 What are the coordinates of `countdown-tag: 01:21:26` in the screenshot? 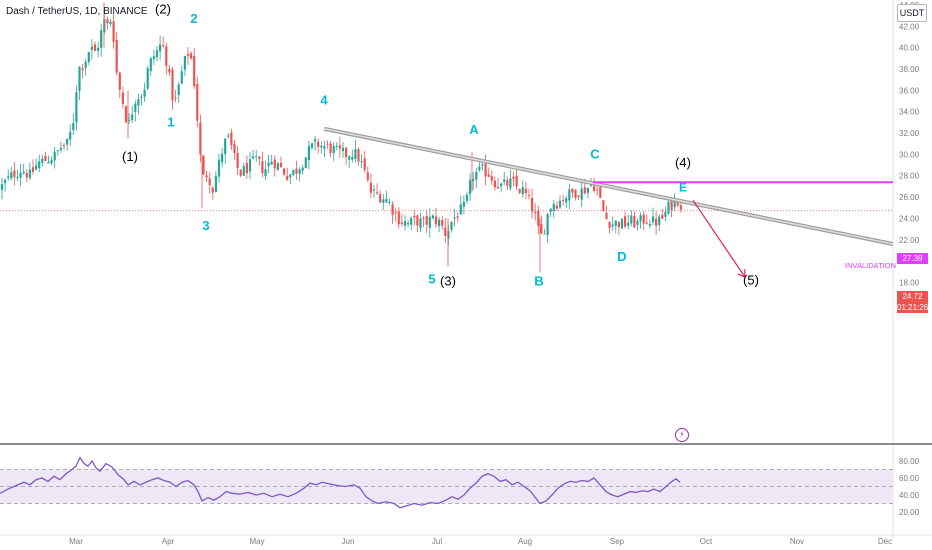 It's located at (913, 307).